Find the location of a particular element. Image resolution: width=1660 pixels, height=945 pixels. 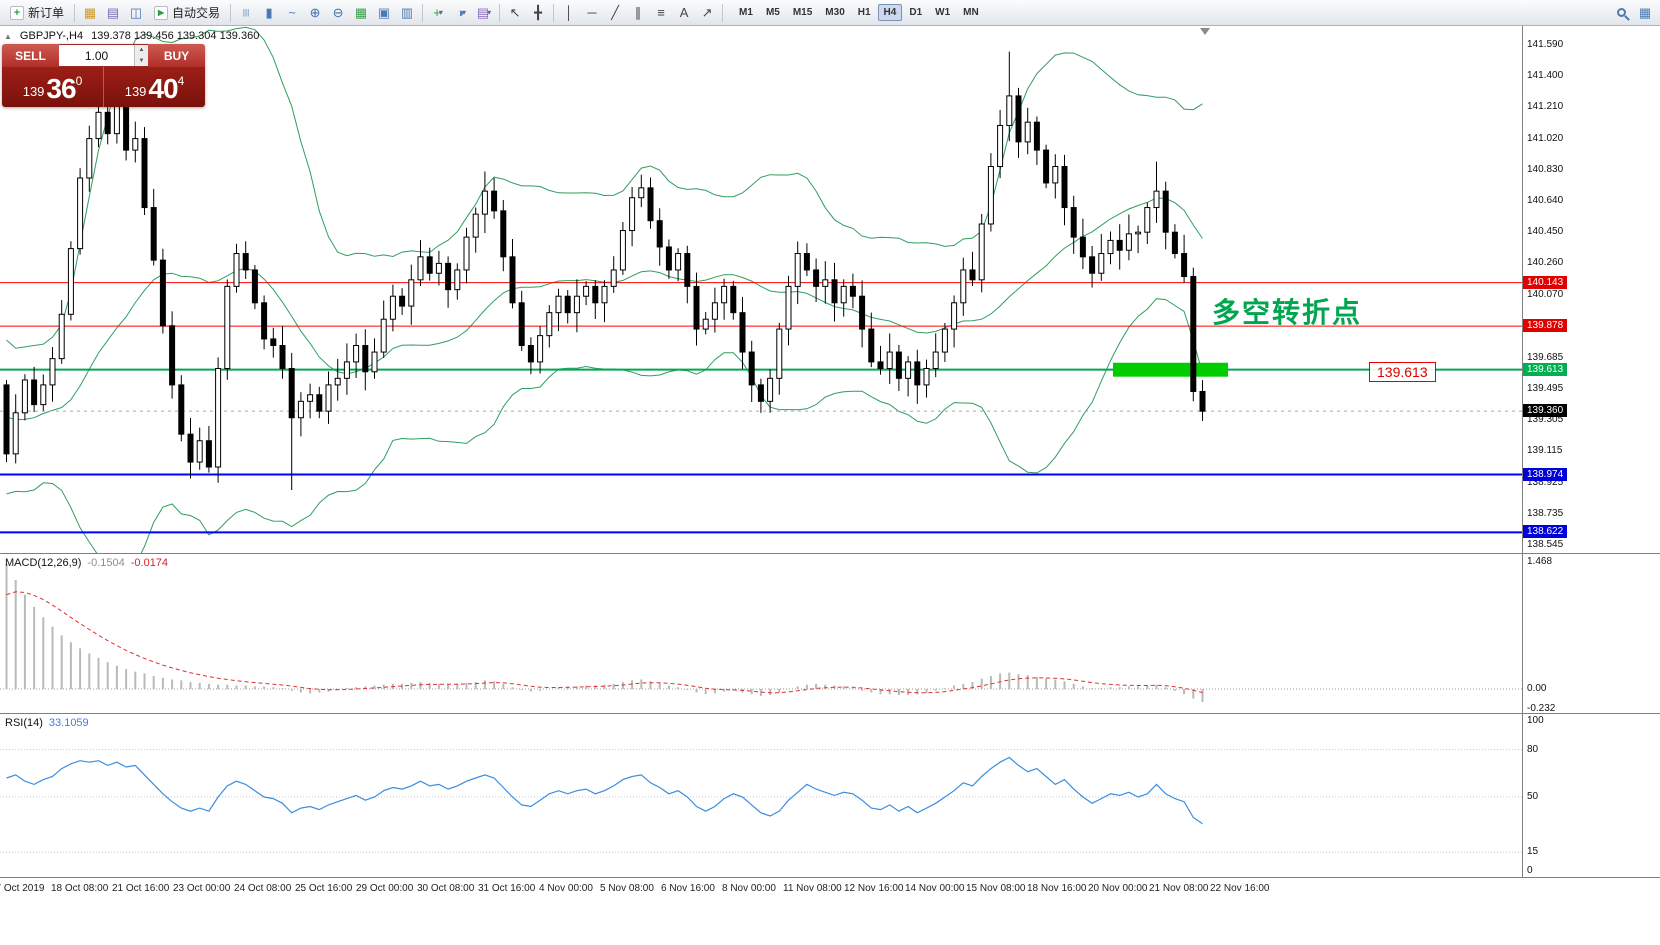

time-label: 18 Oct 08:00 is located at coordinates (80, 888).